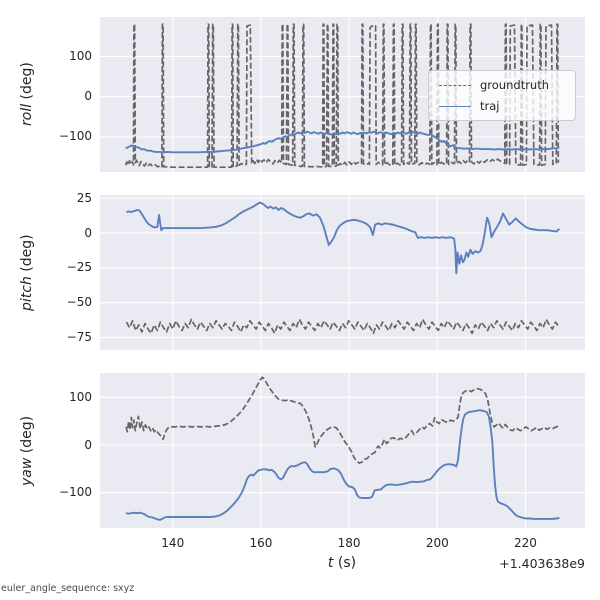 The width and height of the screenshot is (600, 600). Describe the element at coordinates (490, 106) in the screenshot. I see `legend-label-traj: traj` at that location.